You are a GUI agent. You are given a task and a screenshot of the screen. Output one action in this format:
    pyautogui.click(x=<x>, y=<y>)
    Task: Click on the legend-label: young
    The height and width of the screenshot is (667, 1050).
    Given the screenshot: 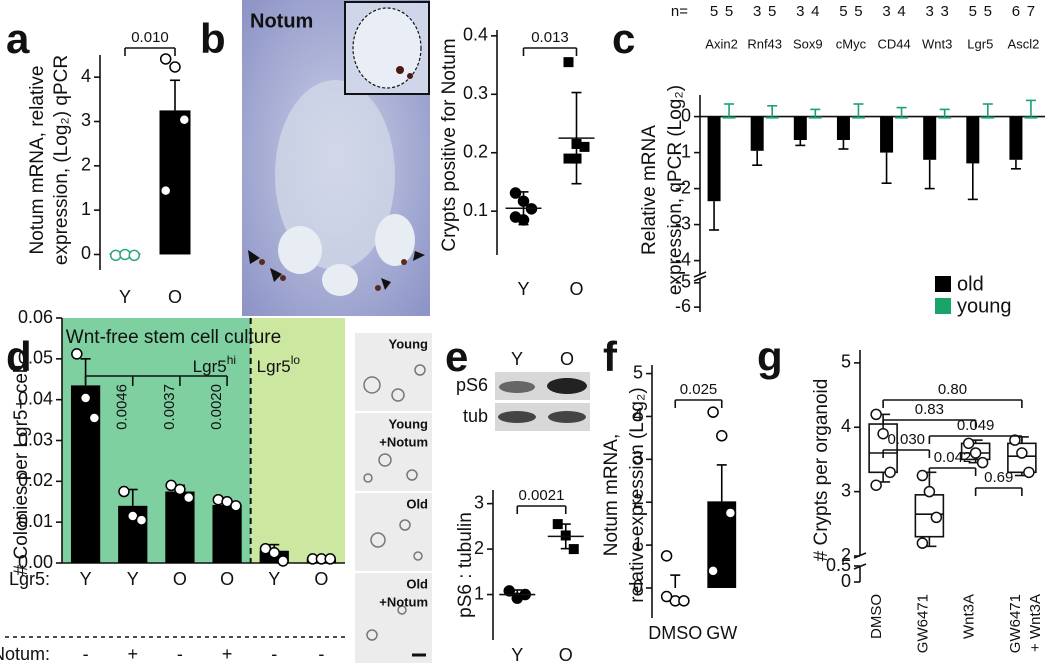 What is the action you would take?
    pyautogui.click(x=984, y=306)
    